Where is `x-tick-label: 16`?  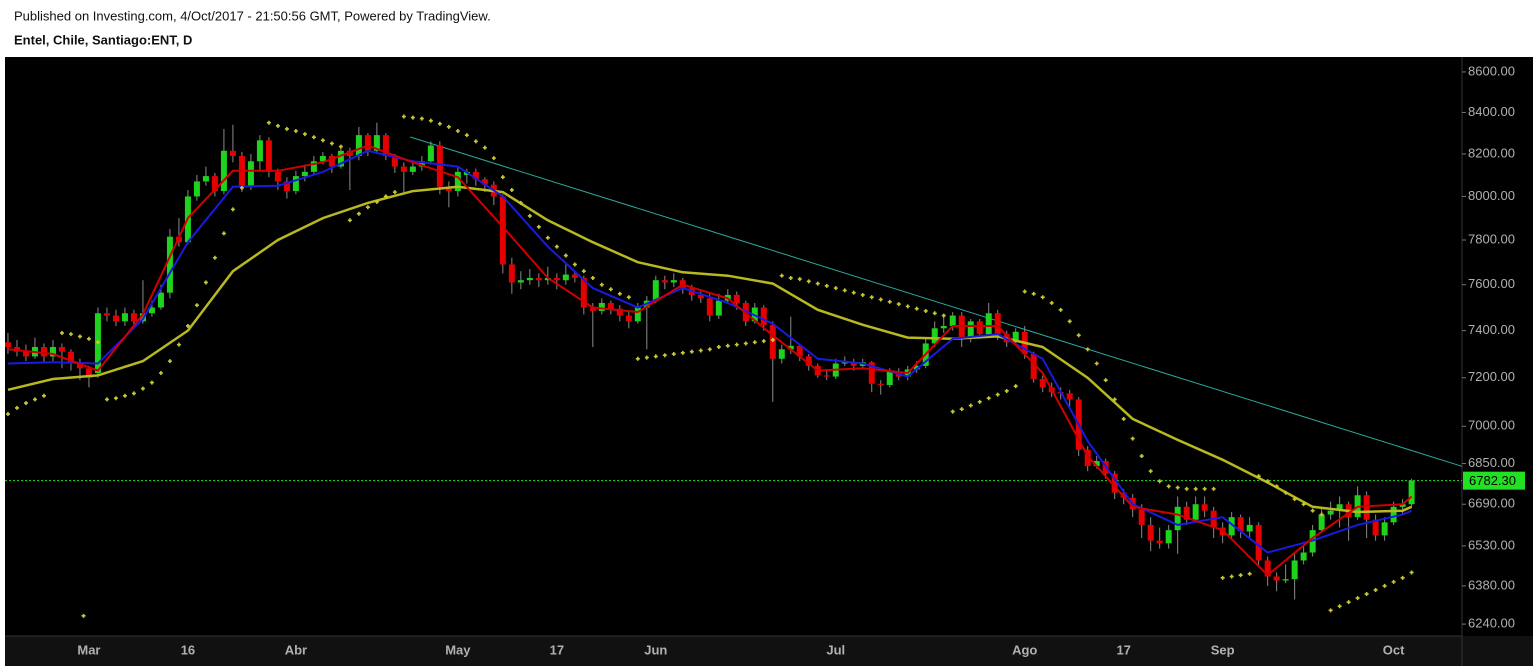
x-tick-label: 16 is located at coordinates (188, 649).